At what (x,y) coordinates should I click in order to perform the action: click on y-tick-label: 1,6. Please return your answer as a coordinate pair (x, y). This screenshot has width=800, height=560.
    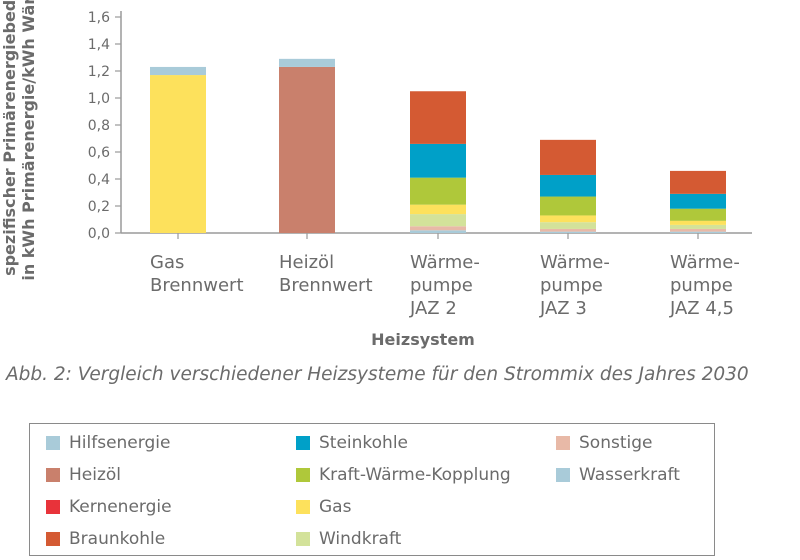
    Looking at the image, I should click on (99, 18).